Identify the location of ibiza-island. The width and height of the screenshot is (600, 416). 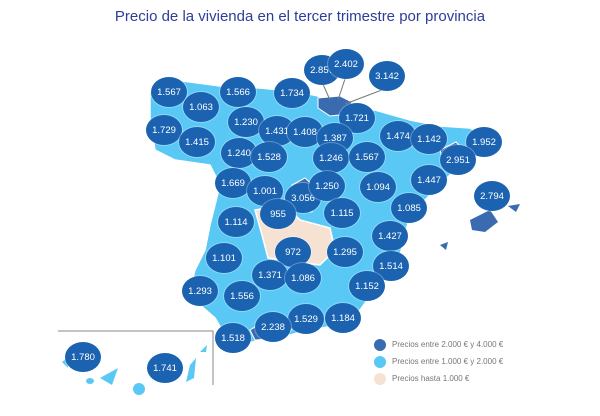
(444, 246).